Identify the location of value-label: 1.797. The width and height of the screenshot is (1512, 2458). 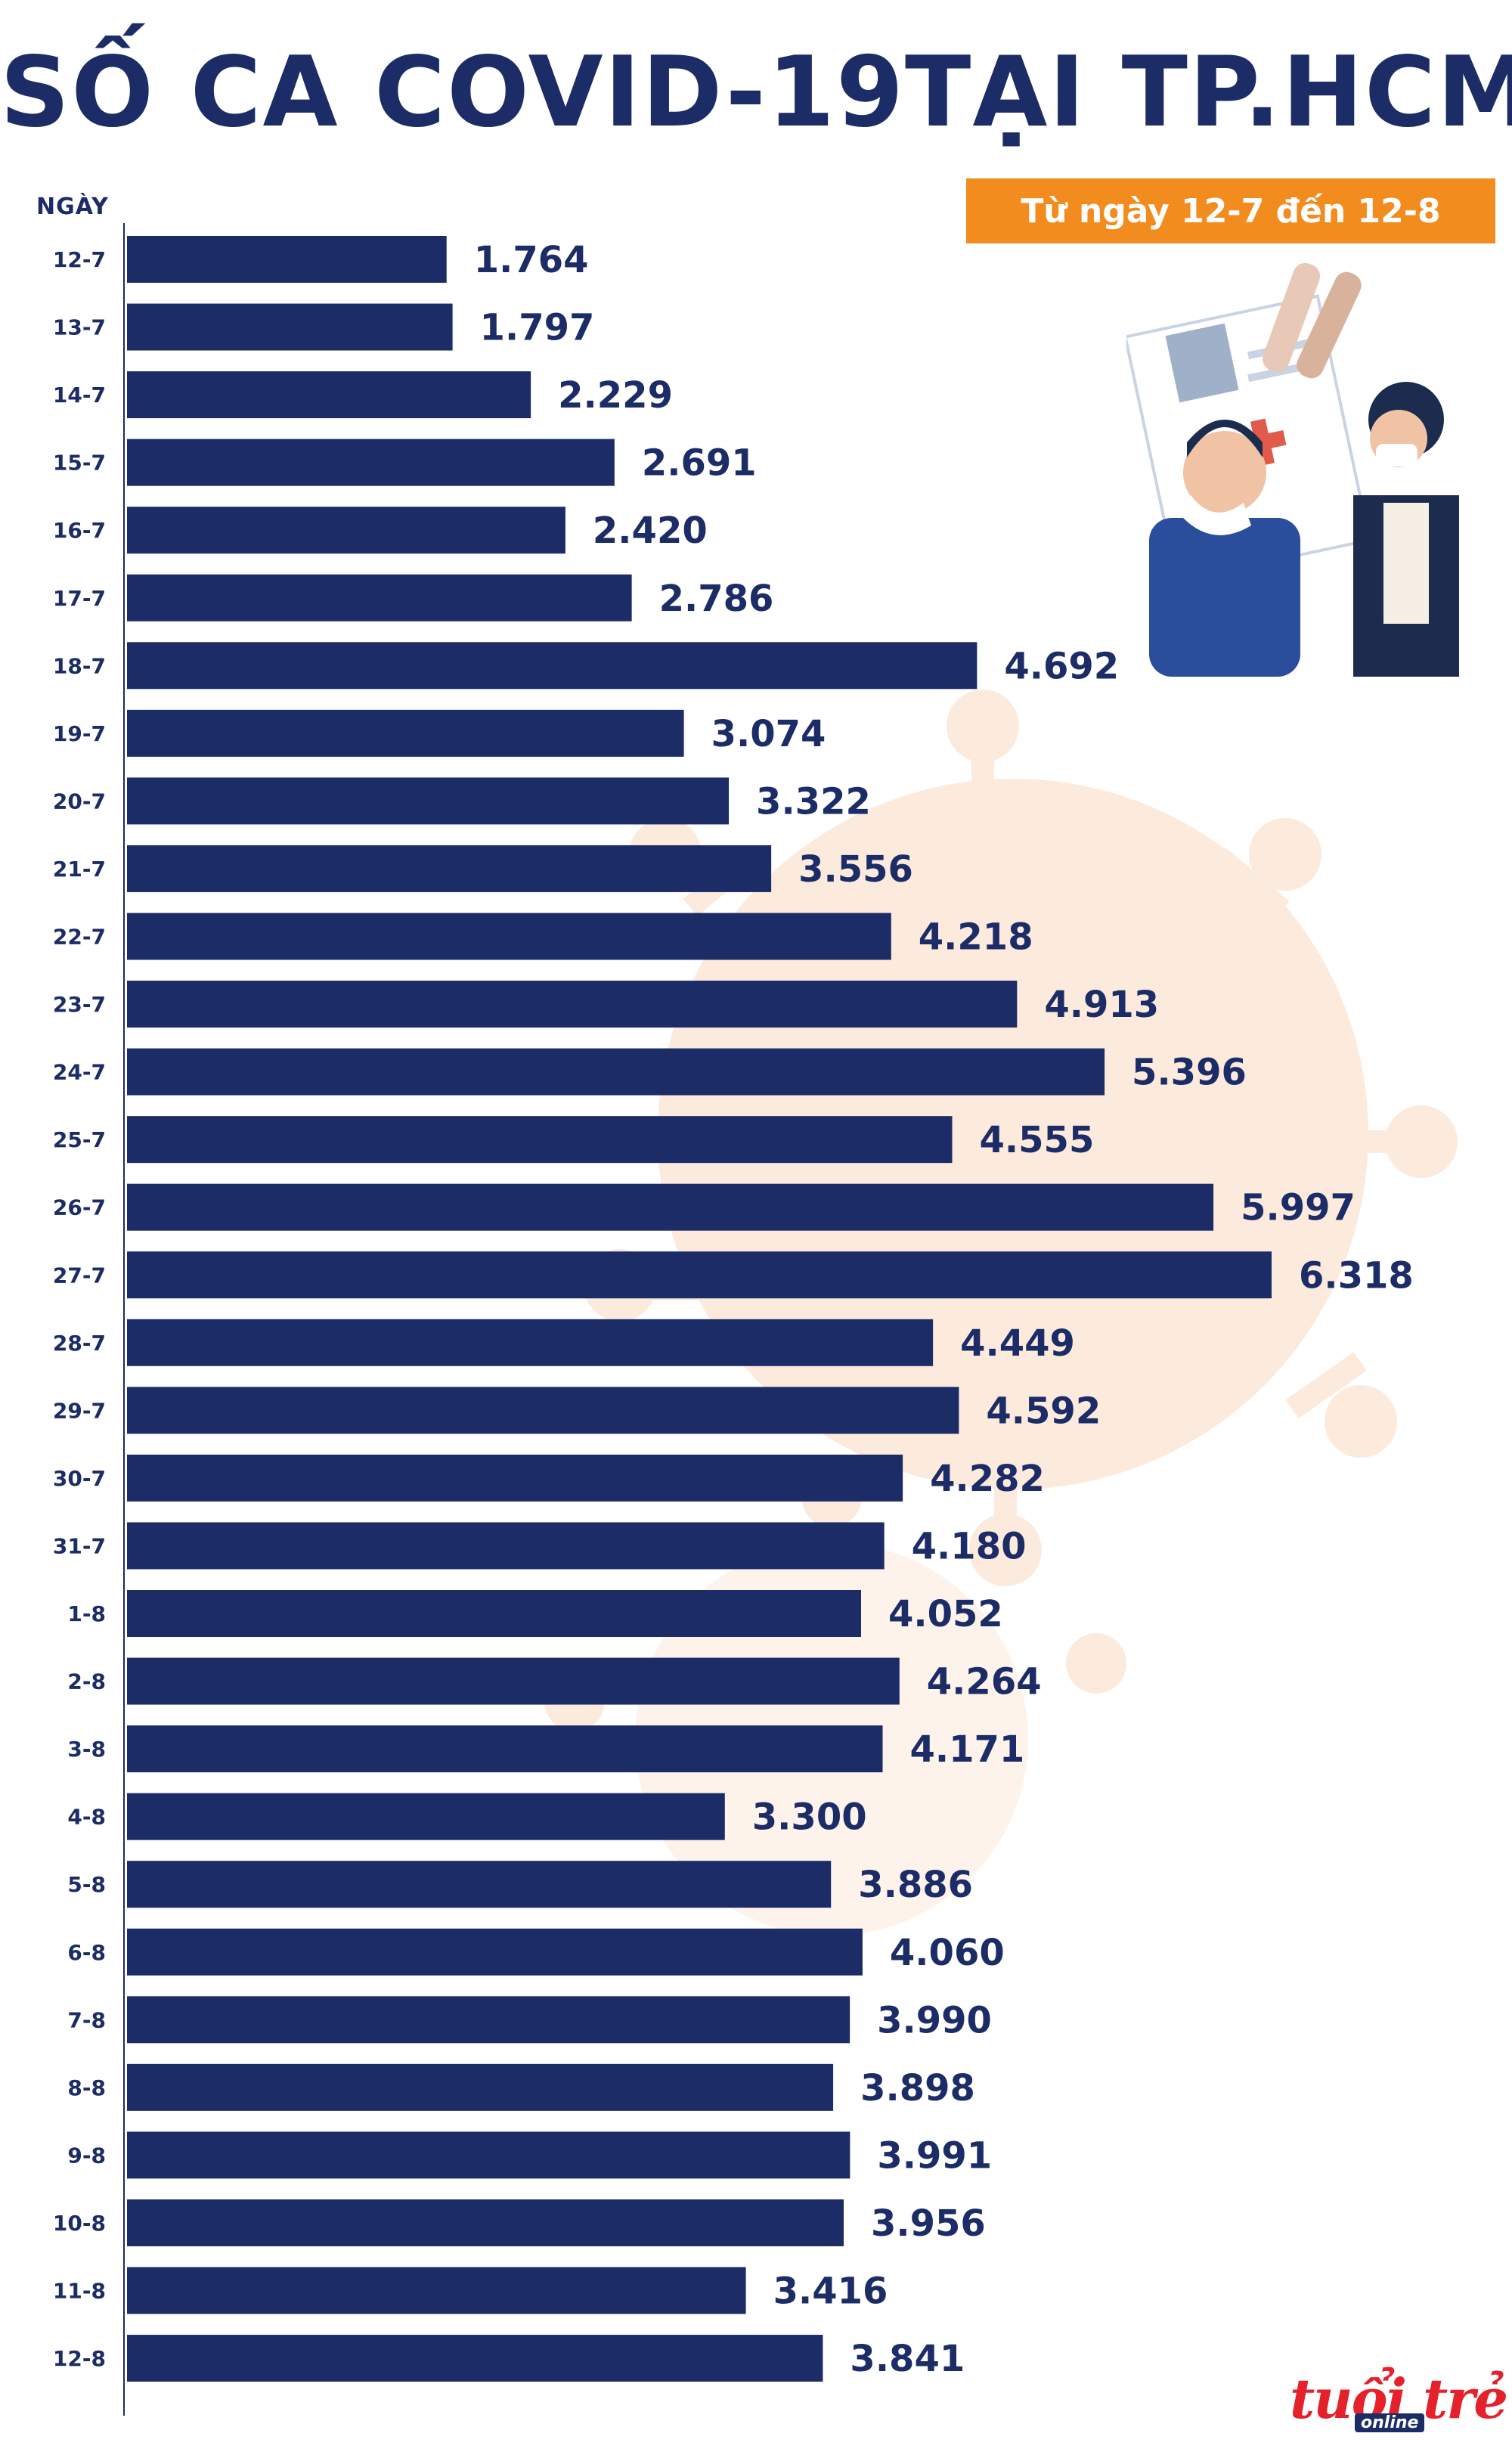
(537, 328).